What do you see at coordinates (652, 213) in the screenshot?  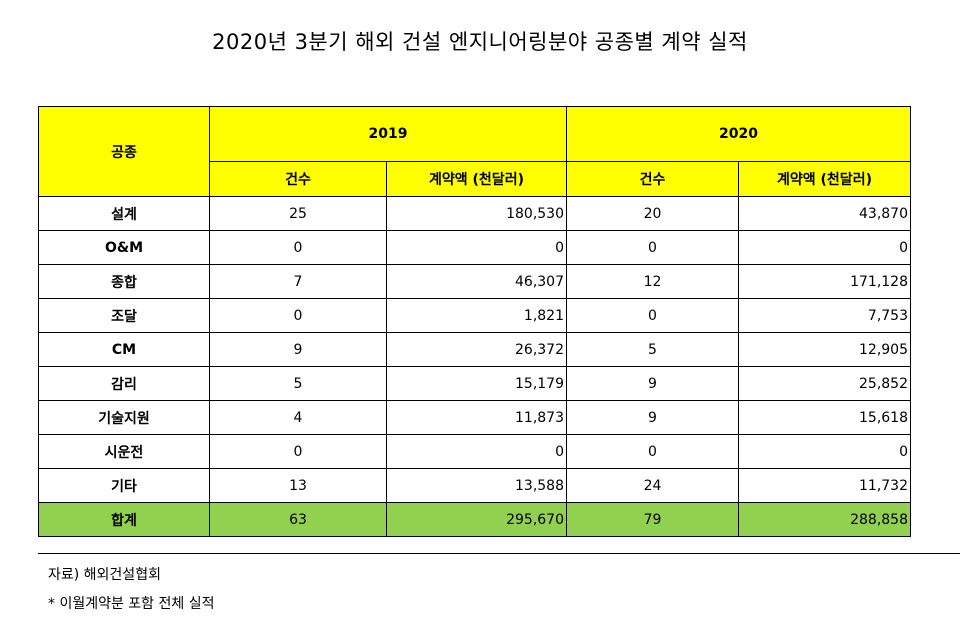 I see `cell-count-2020: 20` at bounding box center [652, 213].